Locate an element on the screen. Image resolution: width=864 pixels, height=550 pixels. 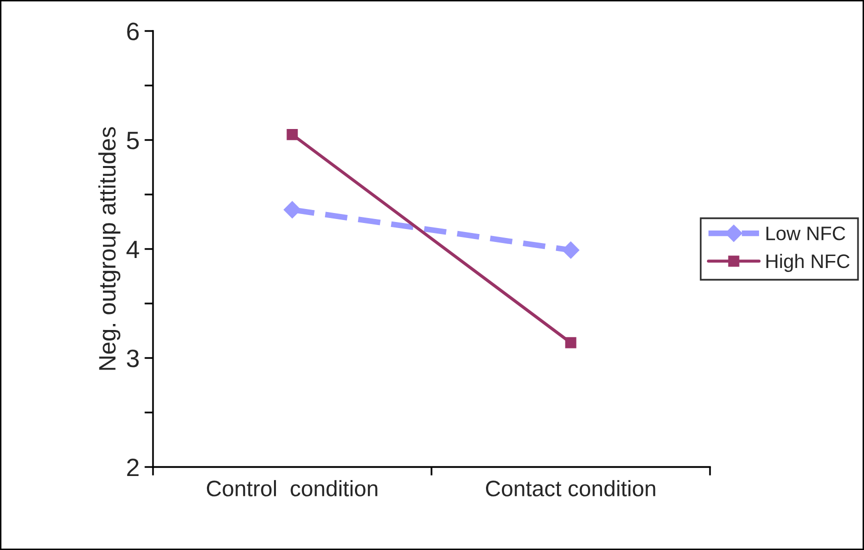
y-axis-title: Neg. outgroup attitudes is located at coordinates (109, 248).